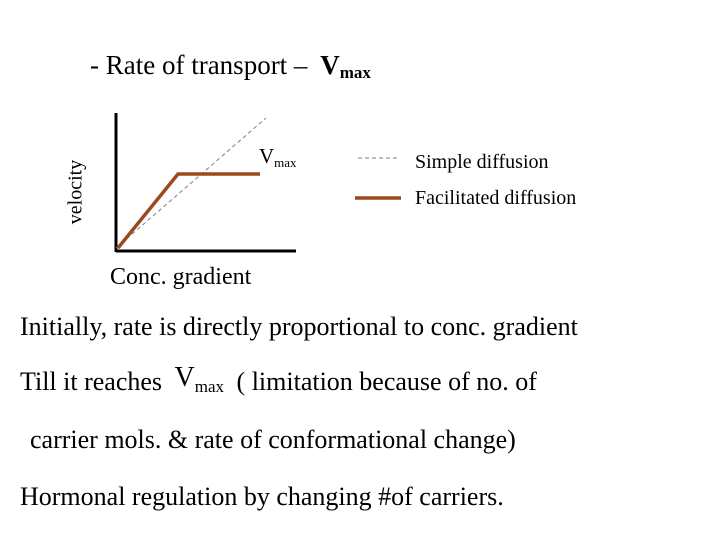  I want to click on line2-vmax: Vmax, so click(199, 379).